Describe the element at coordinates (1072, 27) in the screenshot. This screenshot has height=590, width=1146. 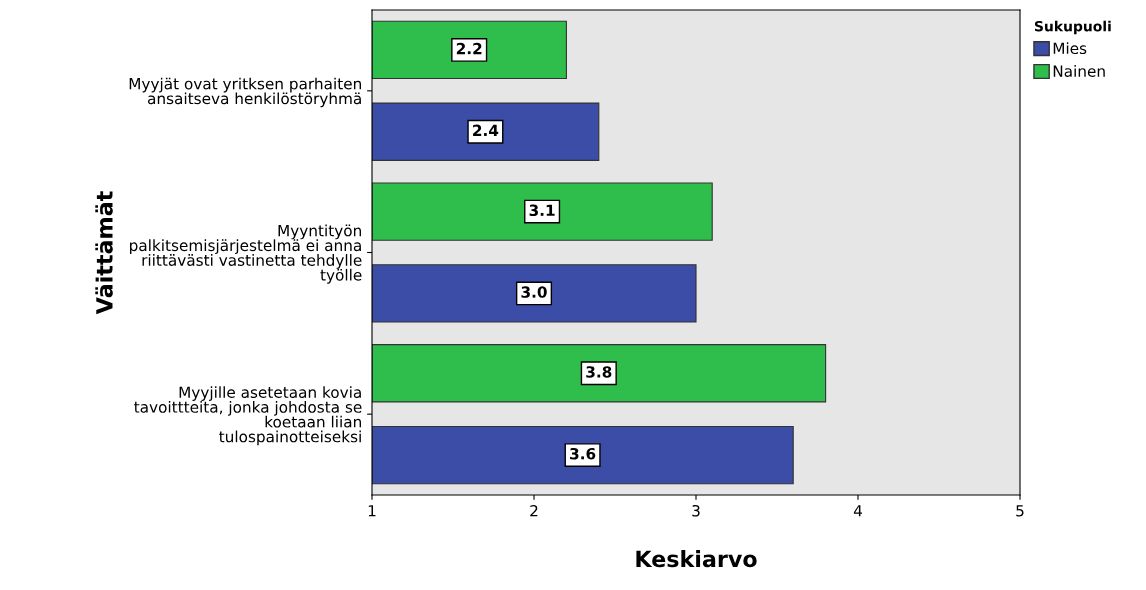
I see `legend-title: Sukupuoli` at that location.